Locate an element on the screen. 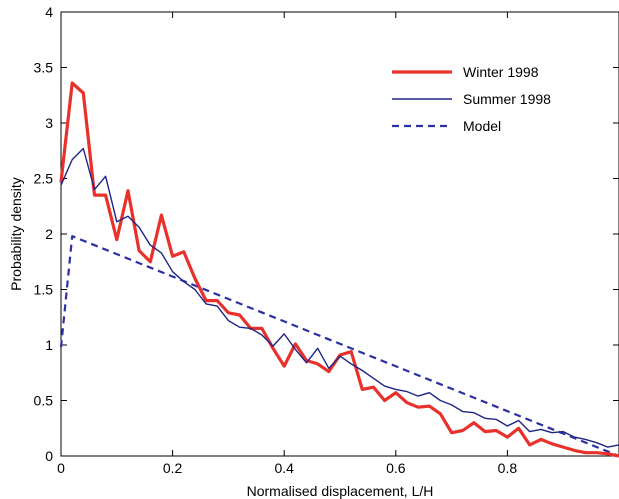 The height and width of the screenshot is (499, 619). y-axis-label: Probability density is located at coordinates (16, 234).